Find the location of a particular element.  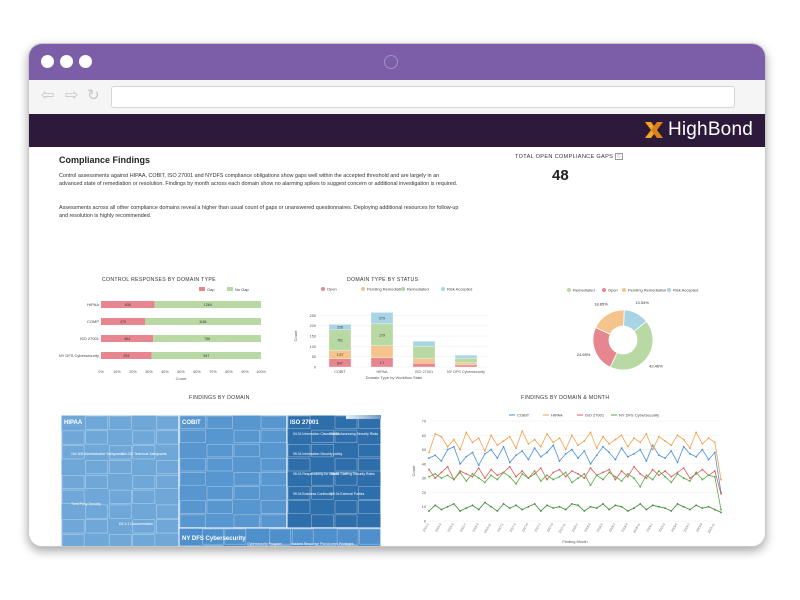

browser-logo-icon is located at coordinates (391, 62).